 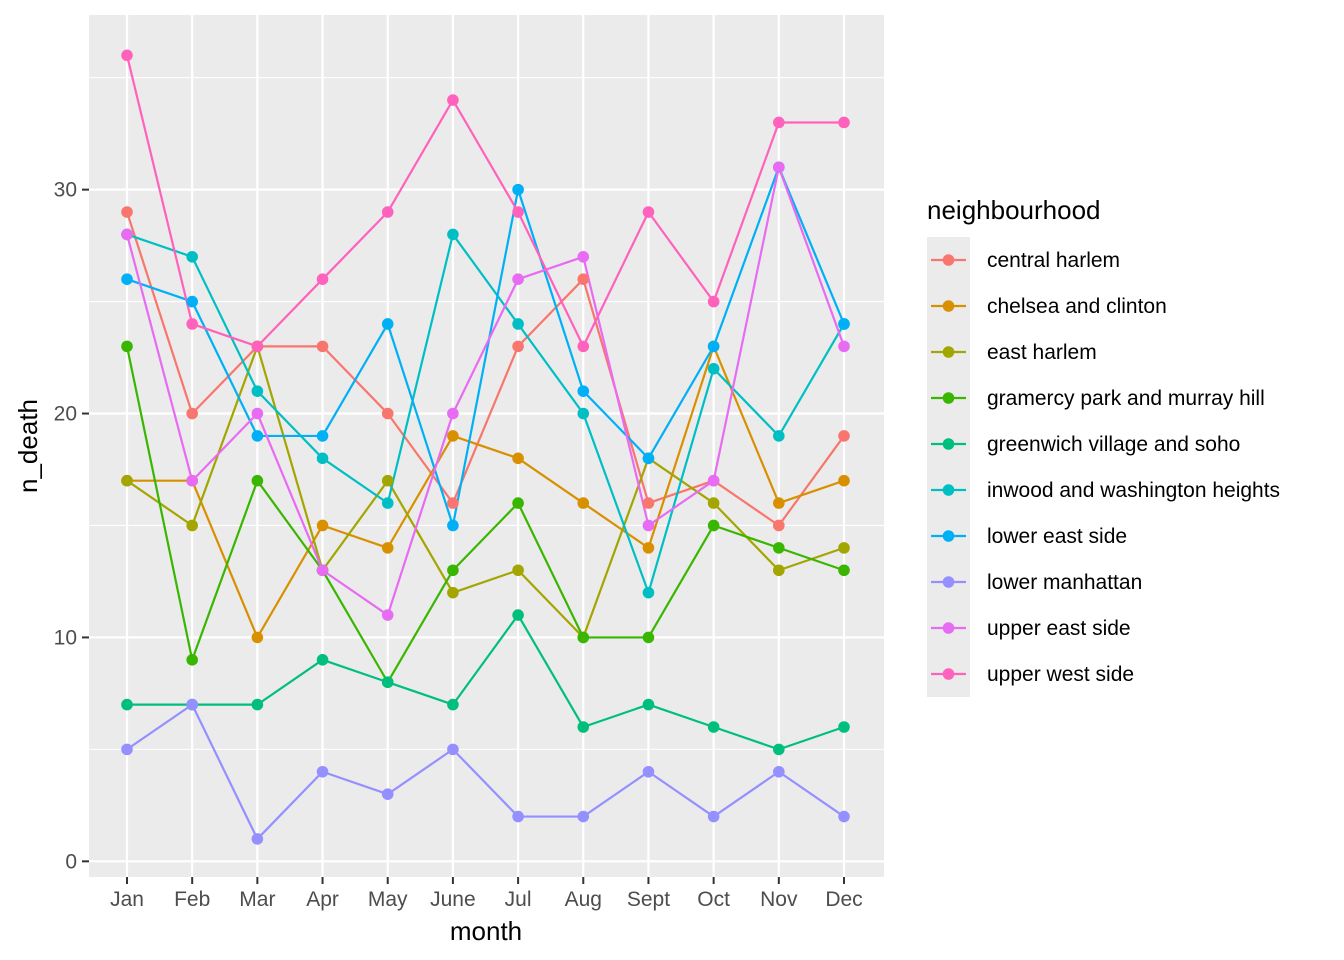 What do you see at coordinates (127, 899) in the screenshot?
I see `x-tick-label: Jan` at bounding box center [127, 899].